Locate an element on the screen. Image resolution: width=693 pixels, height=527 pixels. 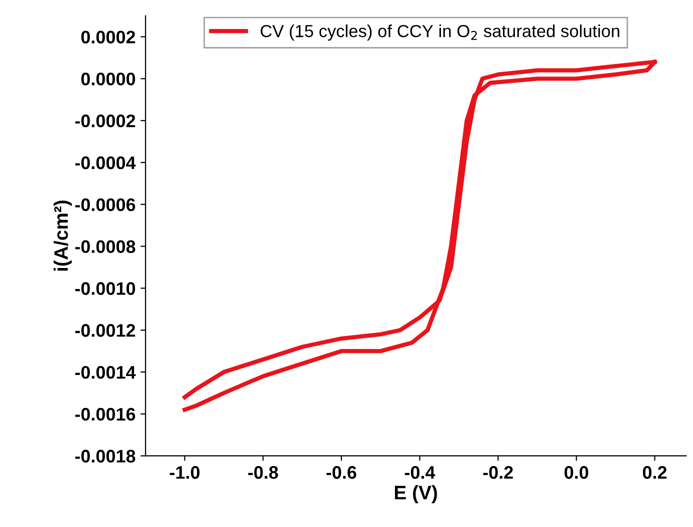
y-tick-label: -0.0014 is located at coordinates (105, 372).